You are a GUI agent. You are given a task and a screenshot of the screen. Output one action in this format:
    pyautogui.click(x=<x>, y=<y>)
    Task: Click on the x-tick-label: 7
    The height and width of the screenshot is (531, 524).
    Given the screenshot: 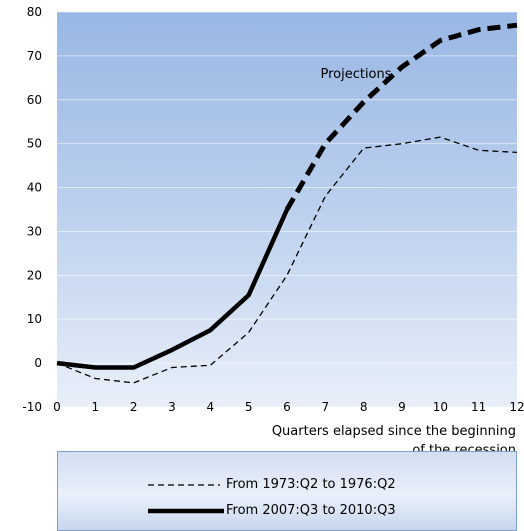 What is the action you would take?
    pyautogui.click(x=326, y=407)
    